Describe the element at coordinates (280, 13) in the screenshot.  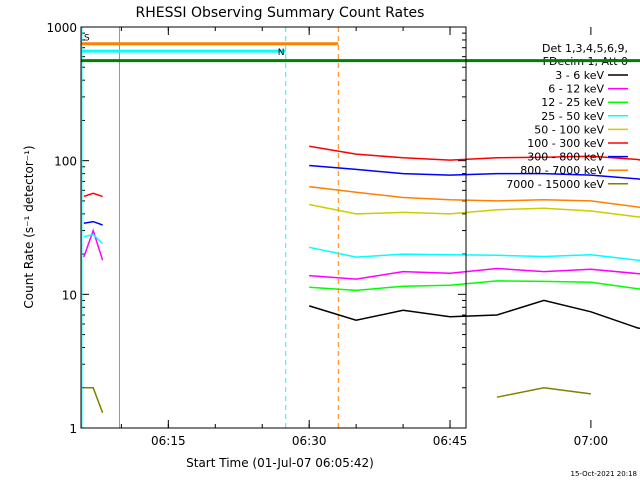
I see `chart-title: RHESSI Observing Summary Count Rates` at that location.